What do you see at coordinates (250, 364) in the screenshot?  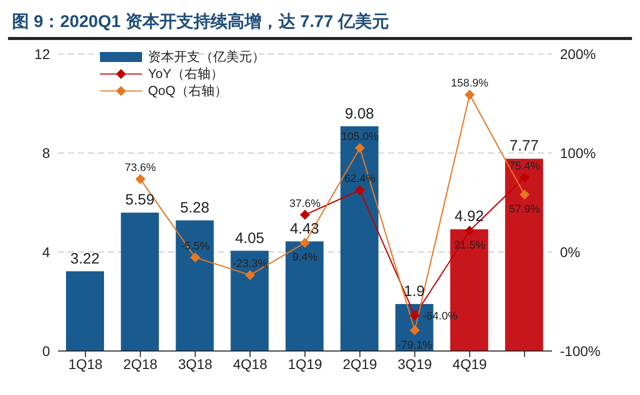 I see `x-tick-label: 4Q18` at bounding box center [250, 364].